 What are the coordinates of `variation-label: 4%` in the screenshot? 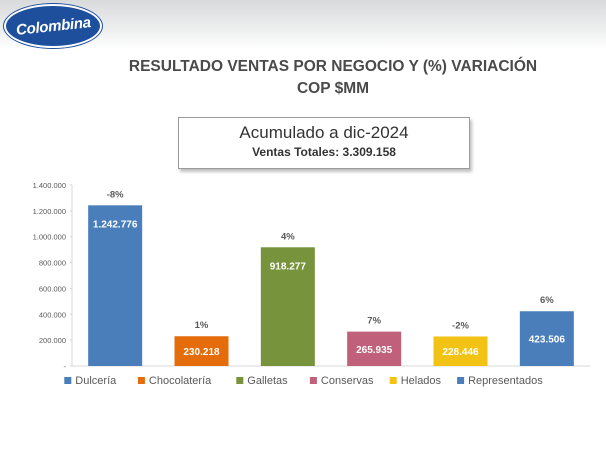 It's located at (288, 236).